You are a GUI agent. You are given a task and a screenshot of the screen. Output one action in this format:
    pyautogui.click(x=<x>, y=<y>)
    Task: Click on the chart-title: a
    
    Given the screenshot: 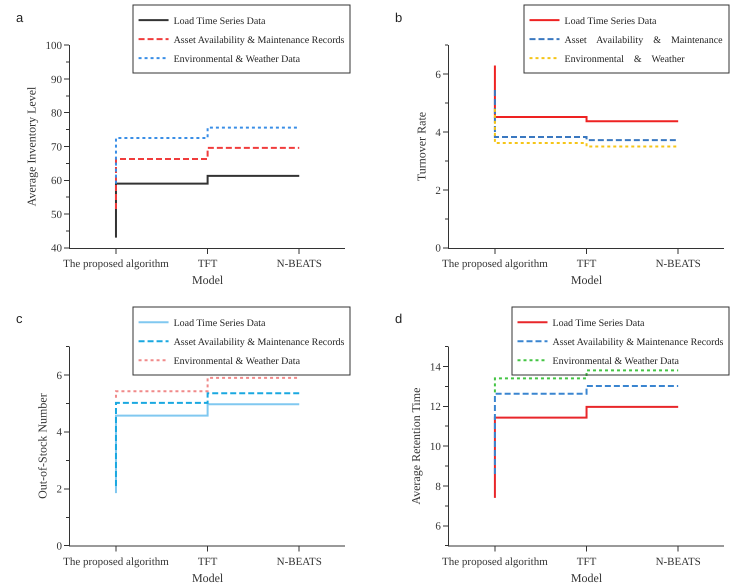 What is the action you would take?
    pyautogui.click(x=20, y=17)
    